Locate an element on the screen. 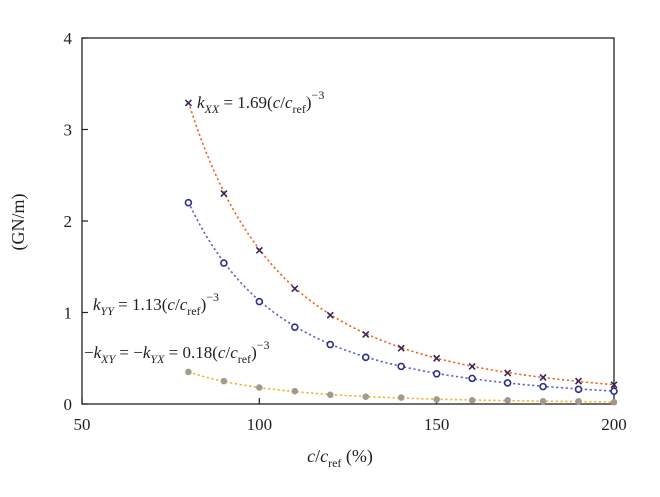  y-tick-label: 1 is located at coordinates (68, 313).